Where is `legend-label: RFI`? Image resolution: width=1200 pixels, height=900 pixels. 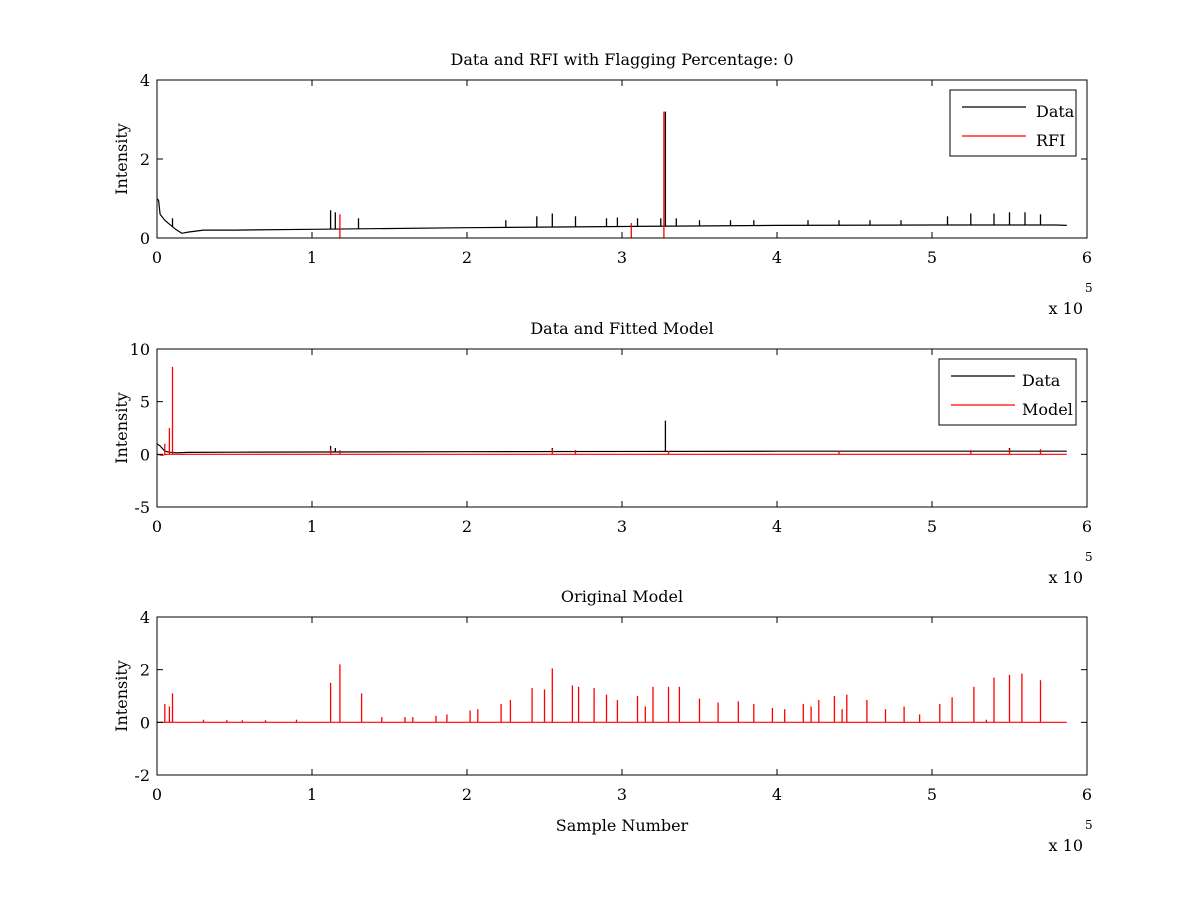
legend-label: RFI is located at coordinates (1050, 140).